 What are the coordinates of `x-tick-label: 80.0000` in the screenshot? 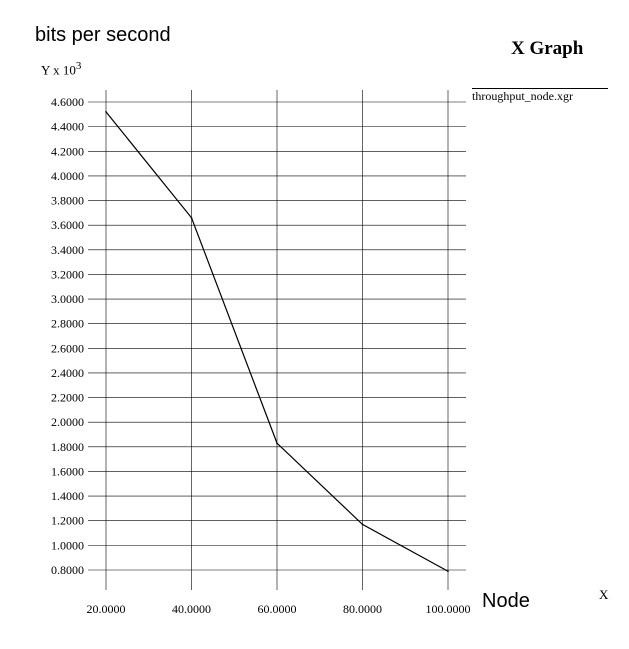 It's located at (362, 609).